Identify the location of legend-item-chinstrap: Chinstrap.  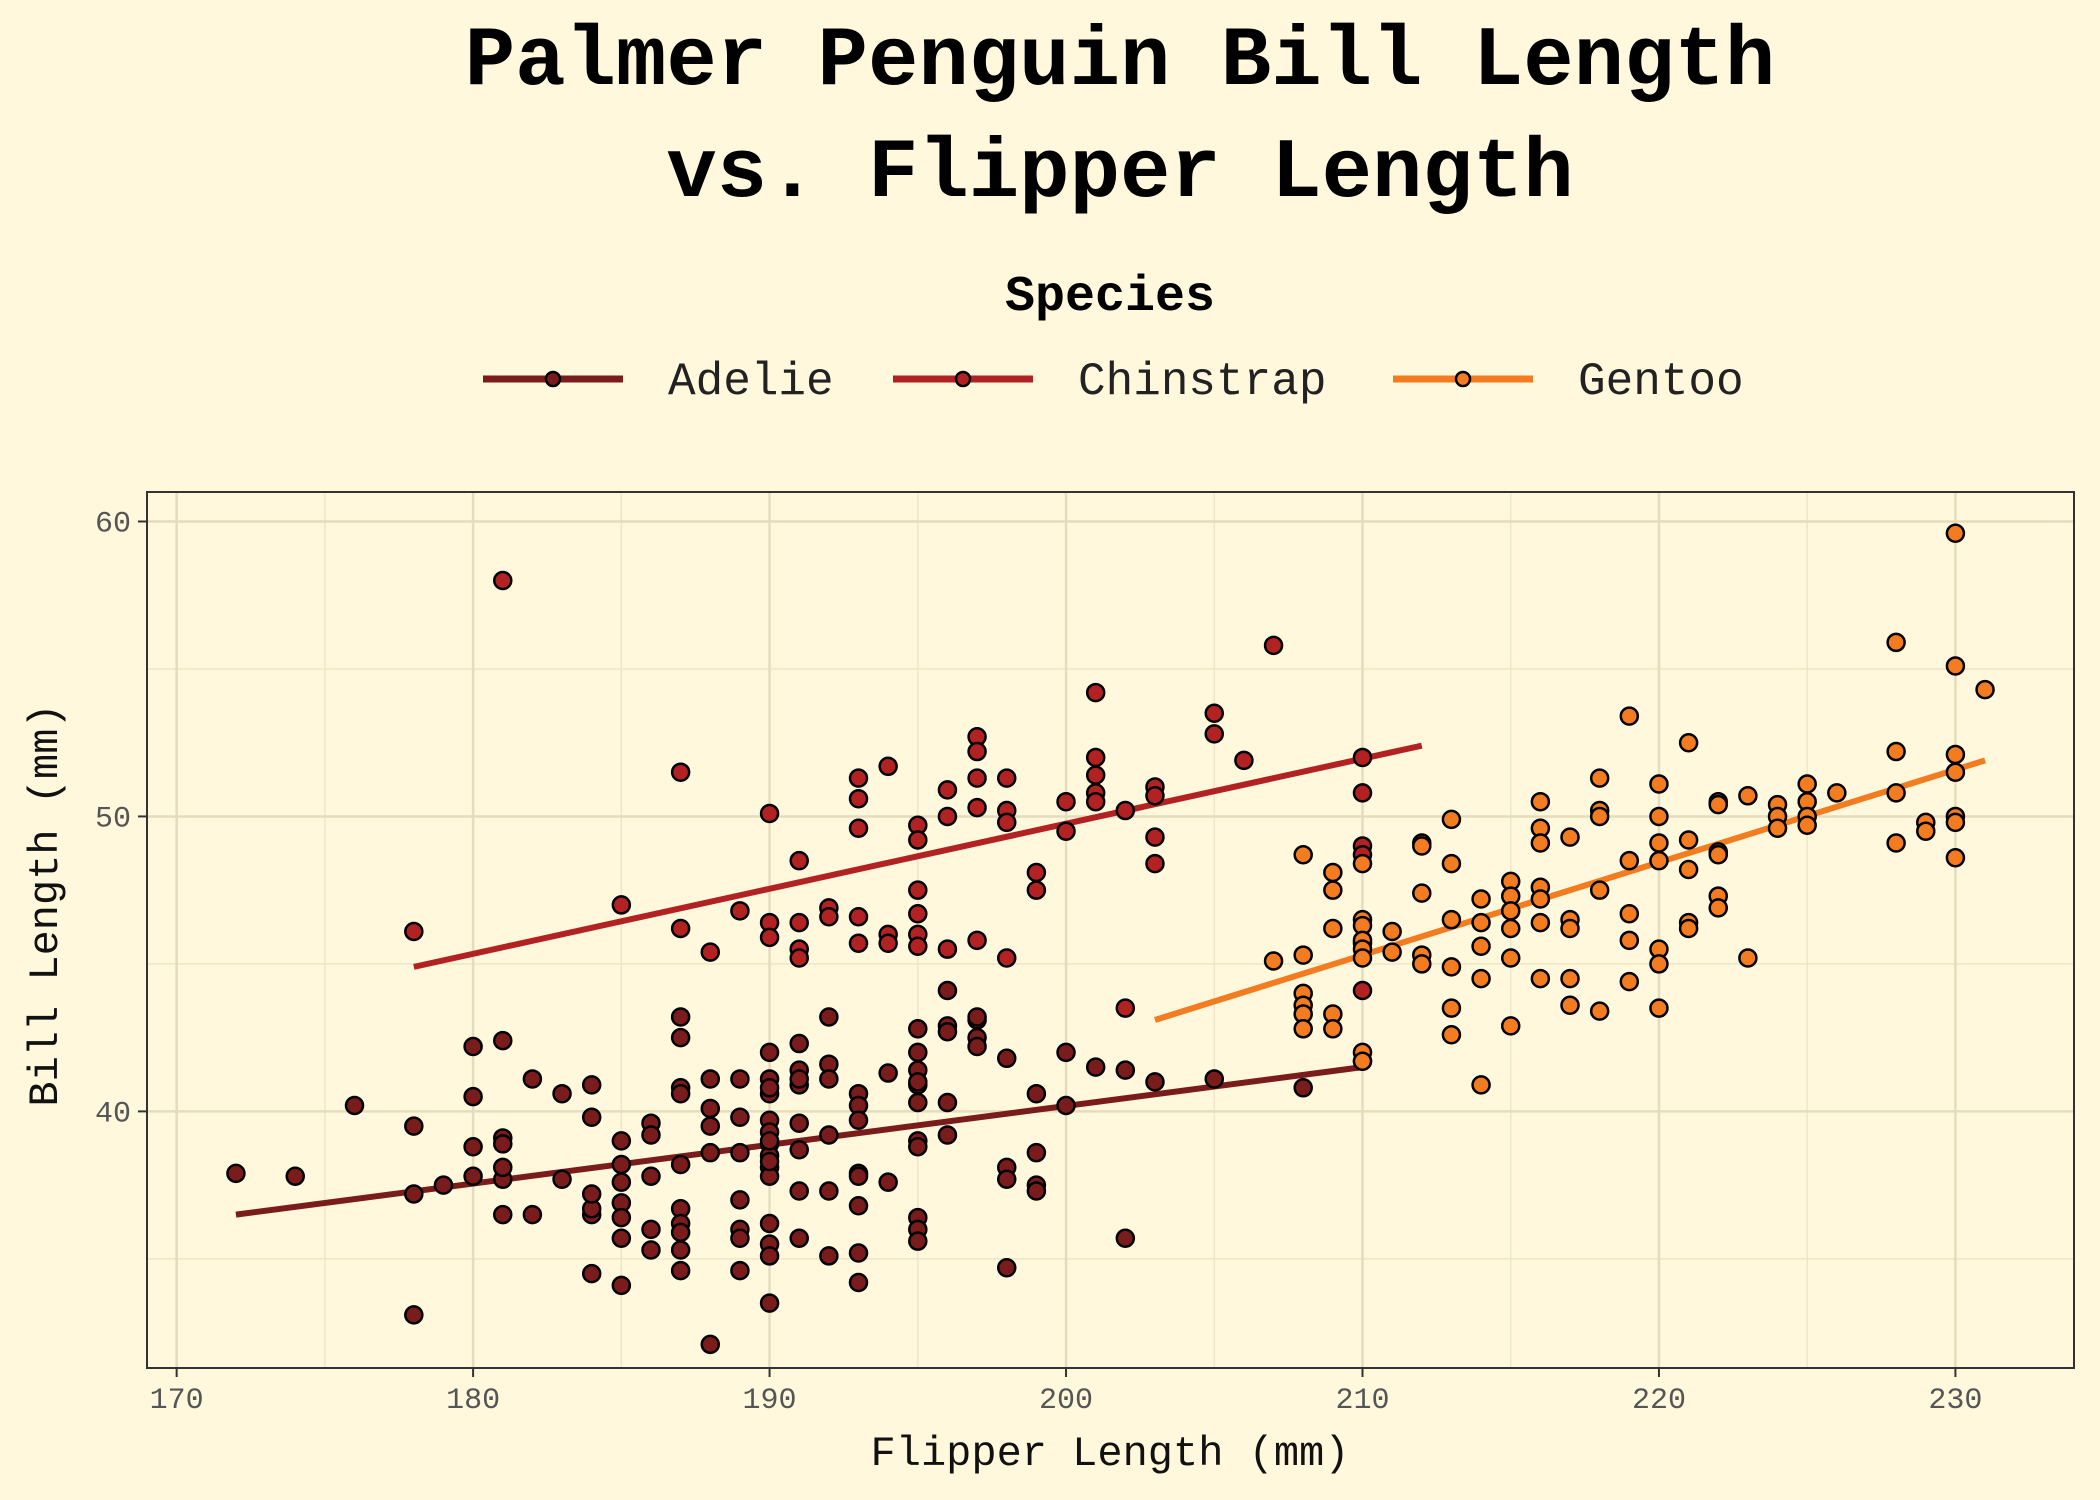
(1109, 382).